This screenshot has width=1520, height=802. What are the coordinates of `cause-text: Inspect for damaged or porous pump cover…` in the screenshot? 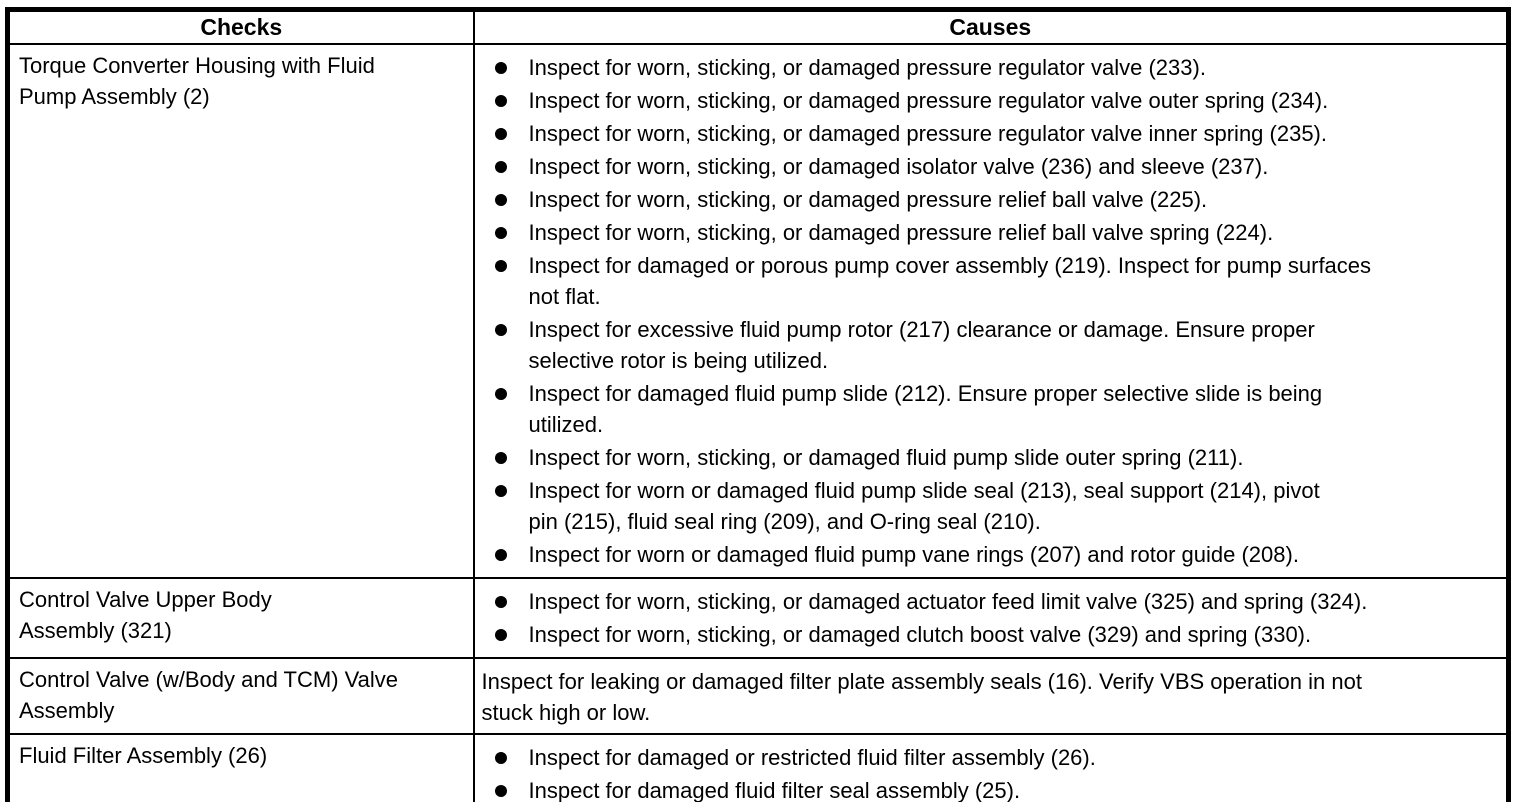 It's located at (950, 281).